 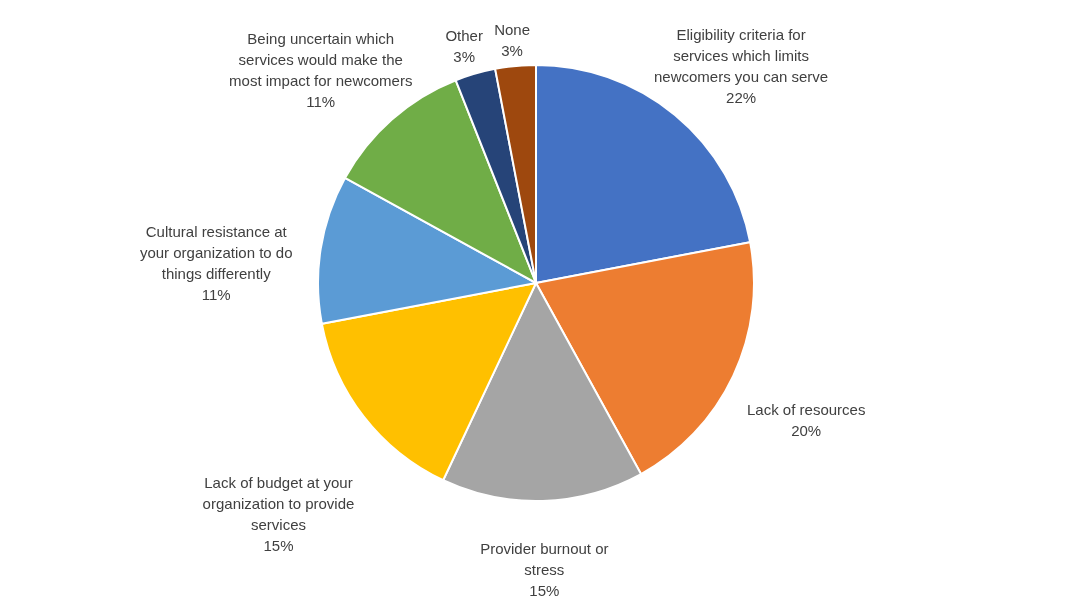 What do you see at coordinates (544, 558) in the screenshot?
I see `slice-label: Provider burnout or stress` at bounding box center [544, 558].